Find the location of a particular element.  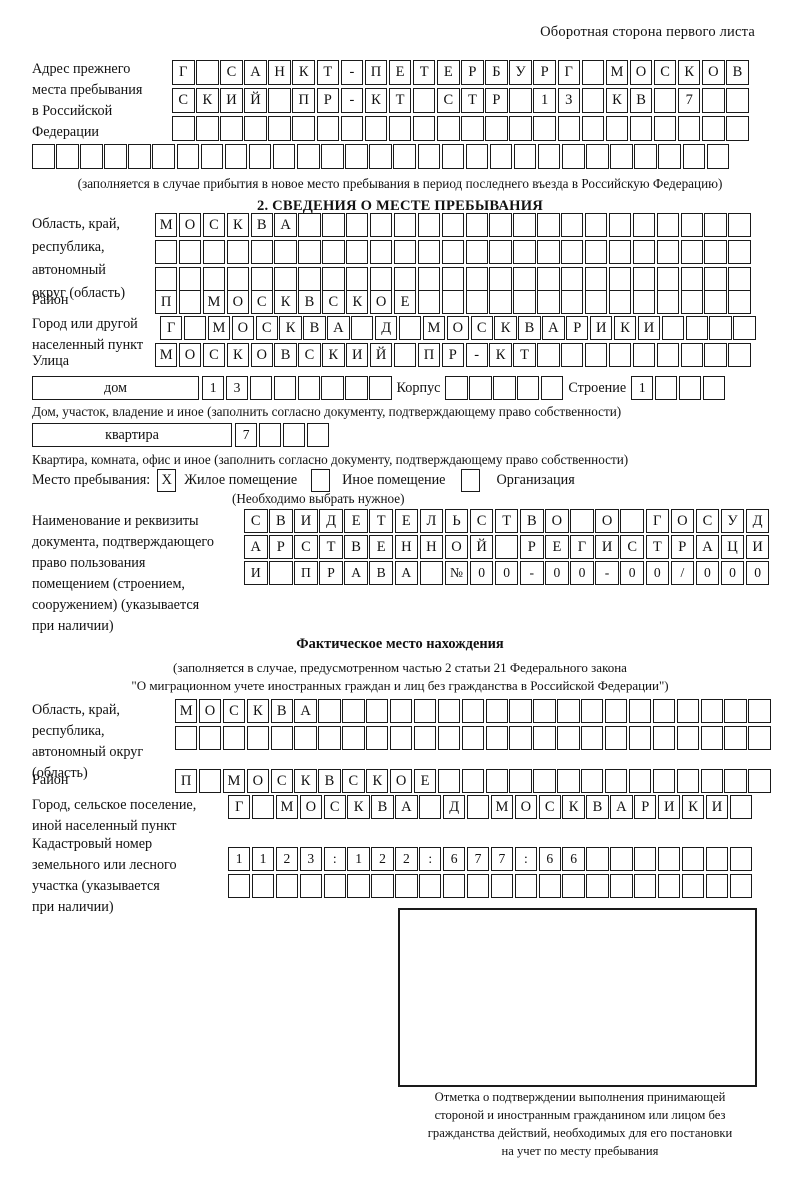

input-cell: 7 is located at coordinates (478, 859).